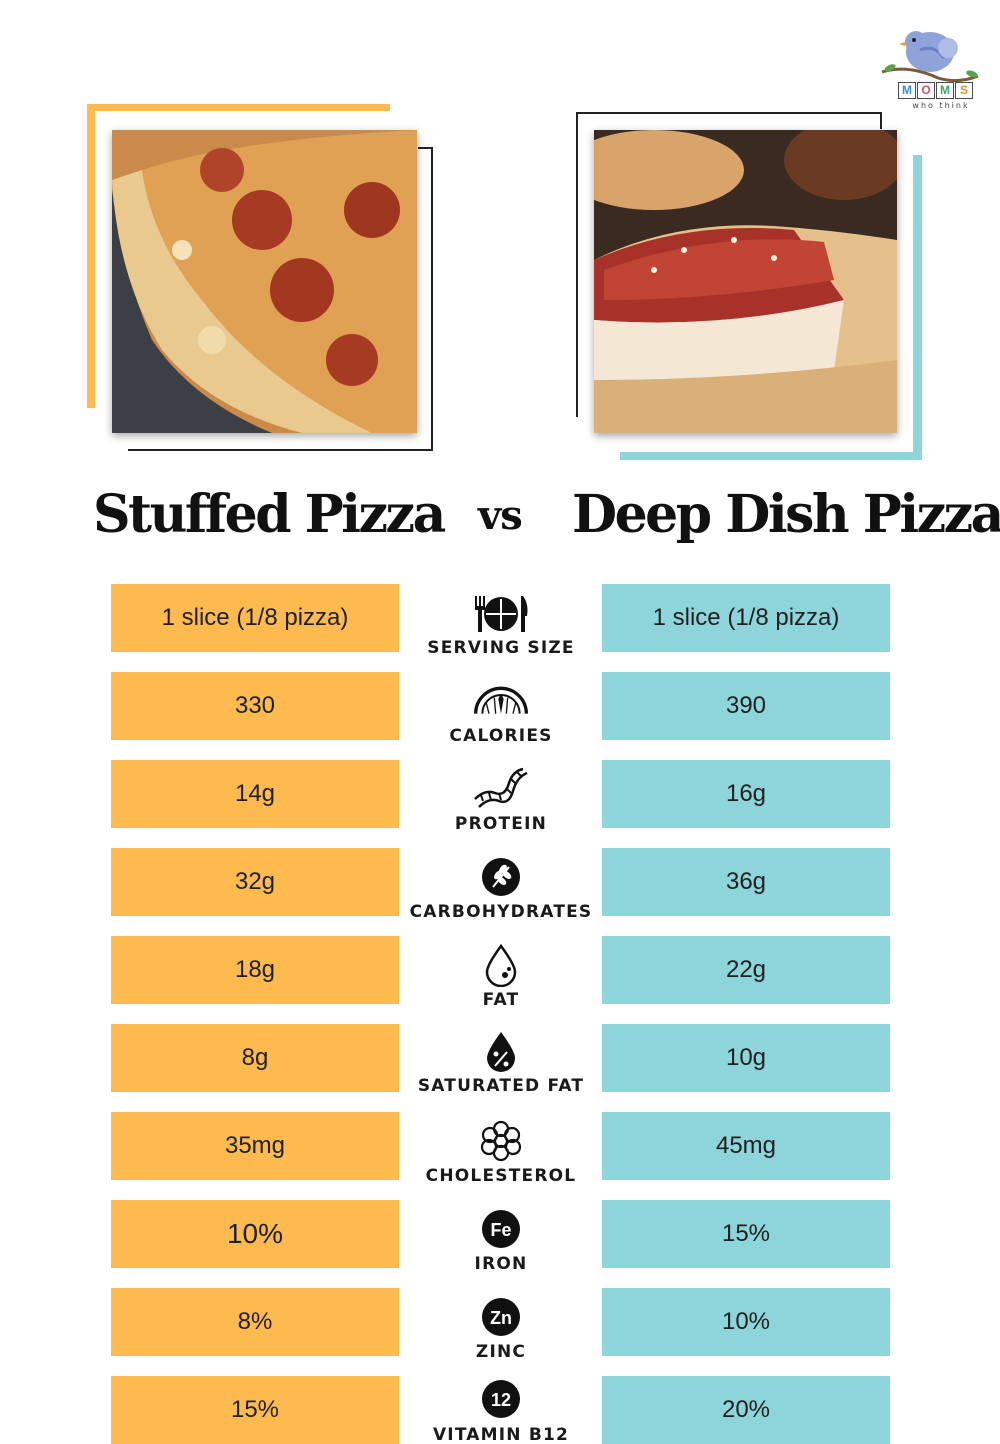 The image size is (1000, 1444). What do you see at coordinates (255, 882) in the screenshot?
I see `stuffed-pizza-carbohydrates: 32g` at bounding box center [255, 882].